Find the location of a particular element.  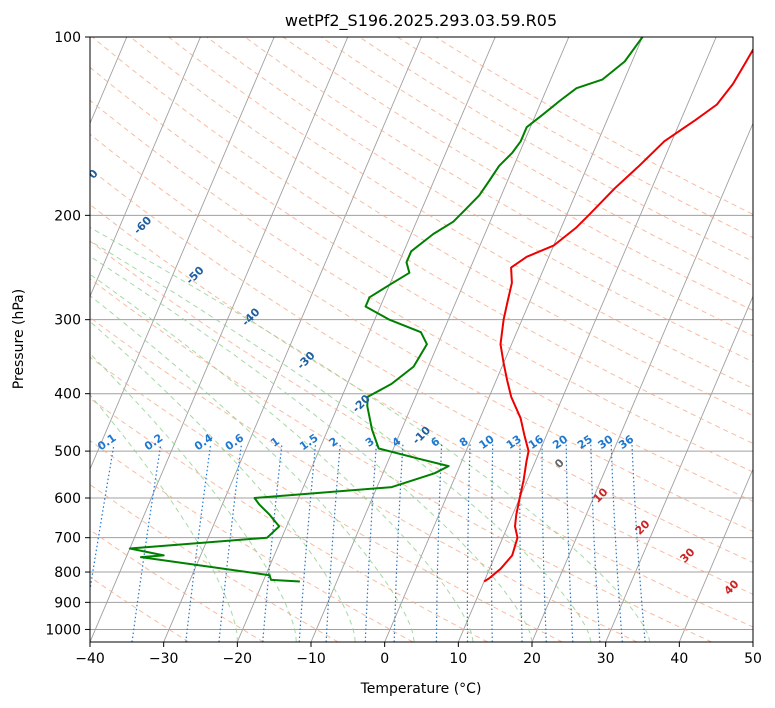

mixing-ratio-label: 0.2 is located at coordinates (153, 442).